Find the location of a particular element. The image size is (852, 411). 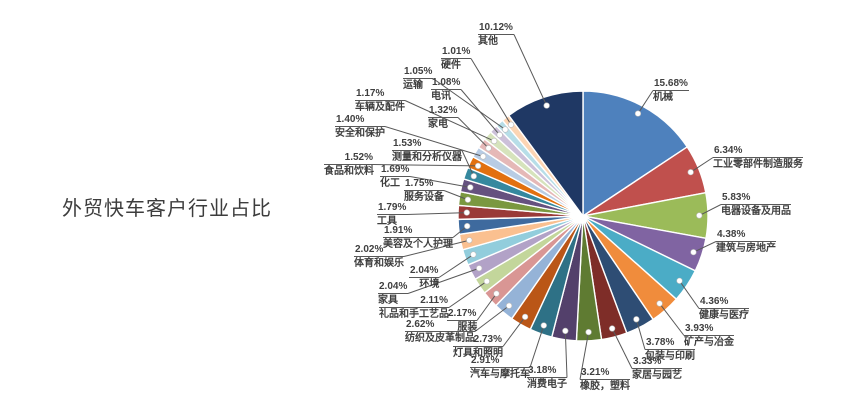

slice-name: 家电 is located at coordinates (438, 124).